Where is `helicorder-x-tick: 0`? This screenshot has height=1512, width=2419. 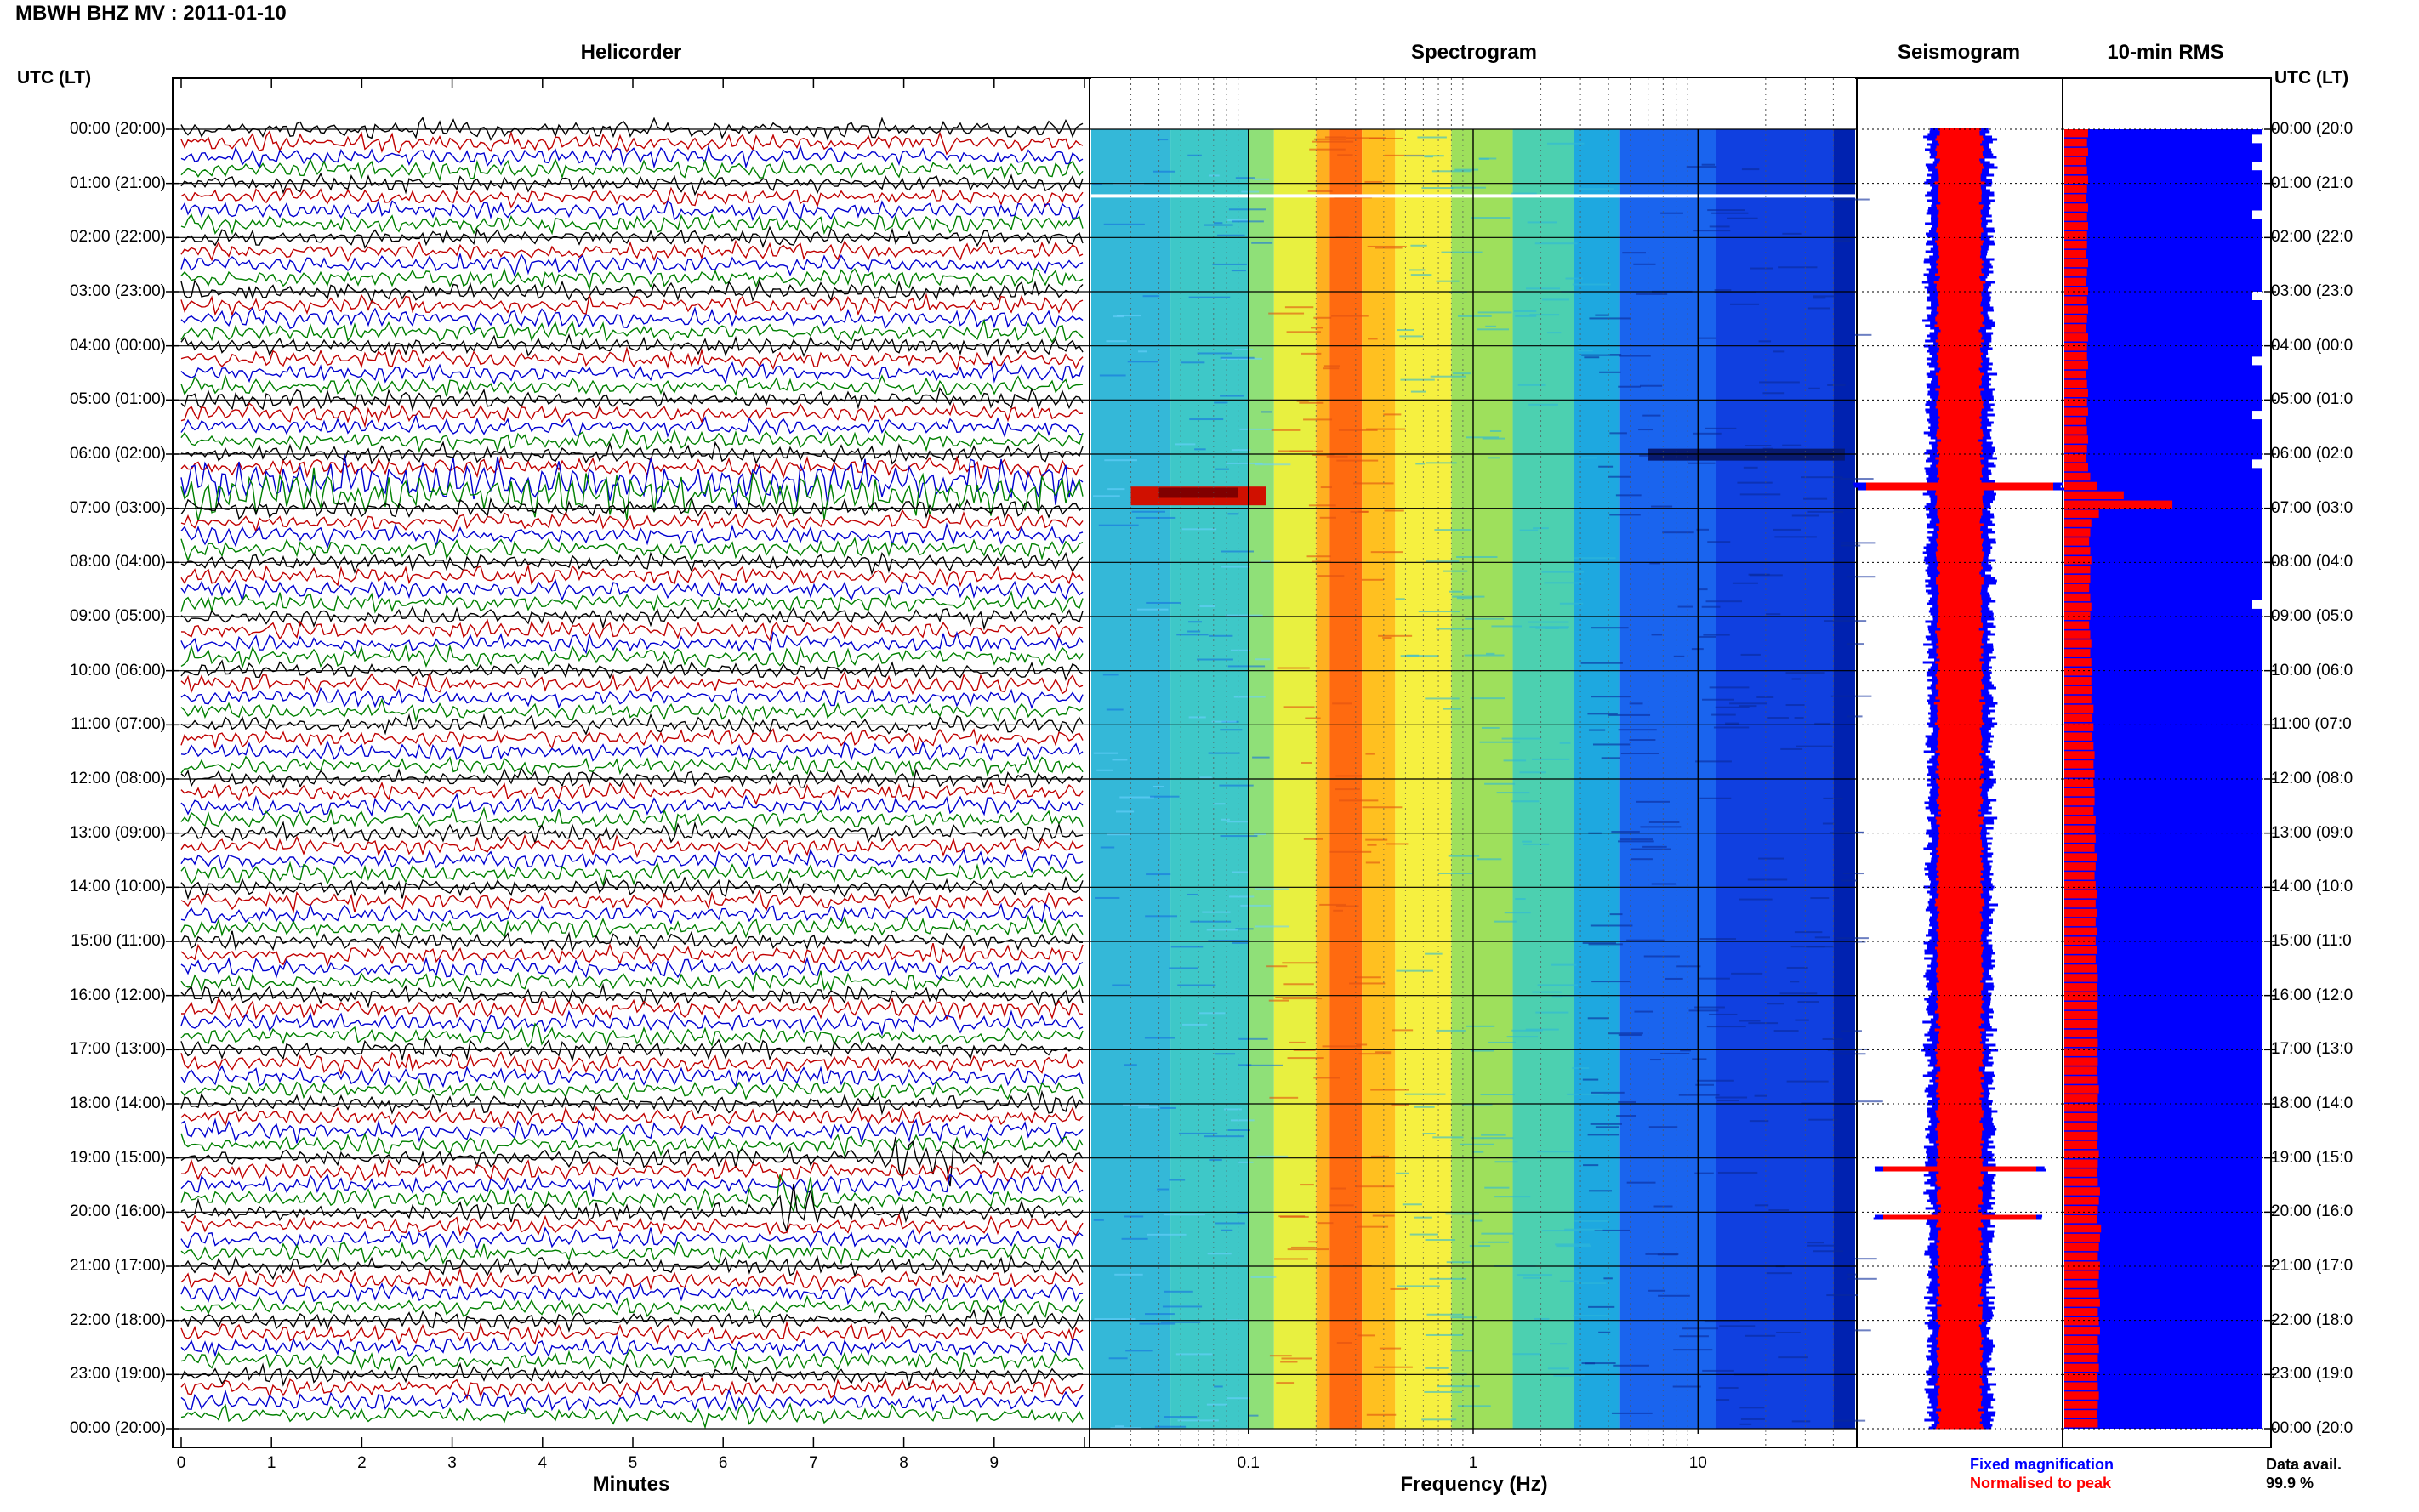 helicorder-x-tick: 0 is located at coordinates (181, 1463).